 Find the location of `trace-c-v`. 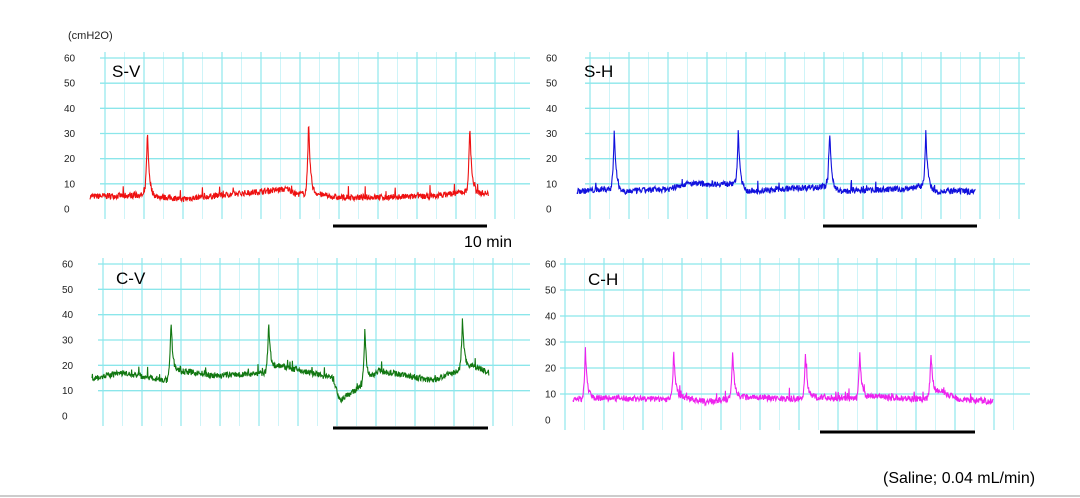

trace-c-v is located at coordinates (290, 361).